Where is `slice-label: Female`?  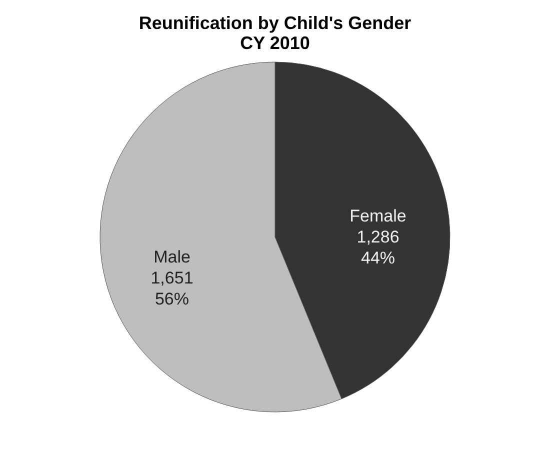
slice-label: Female is located at coordinates (378, 216).